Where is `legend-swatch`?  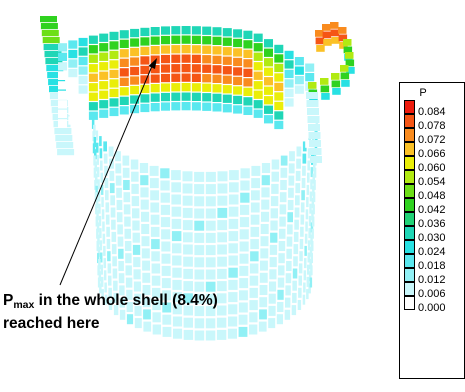 legend-swatch is located at coordinates (409, 303).